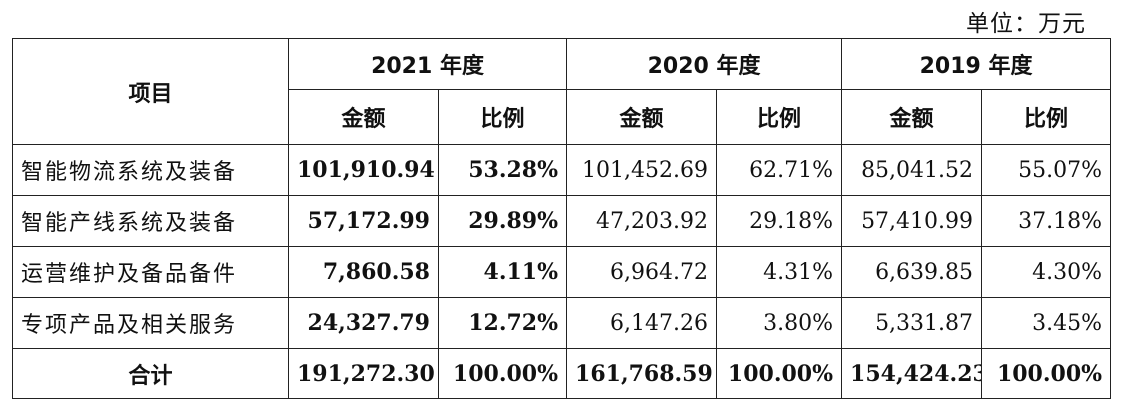  I want to click on ratio-2020: 29.18%, so click(779, 221).